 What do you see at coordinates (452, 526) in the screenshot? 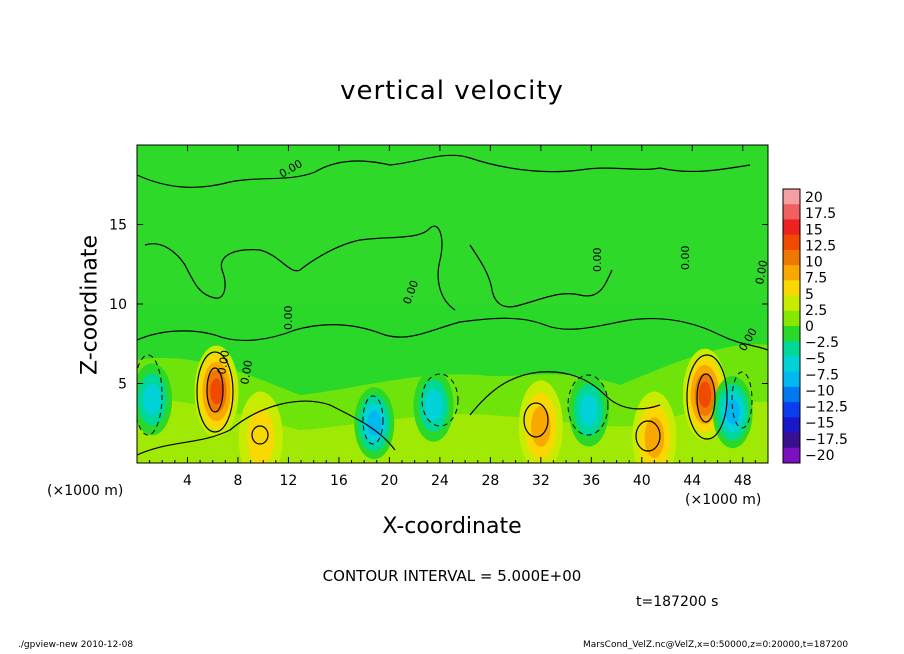
I see `x-axis-label: X-coordinate` at bounding box center [452, 526].